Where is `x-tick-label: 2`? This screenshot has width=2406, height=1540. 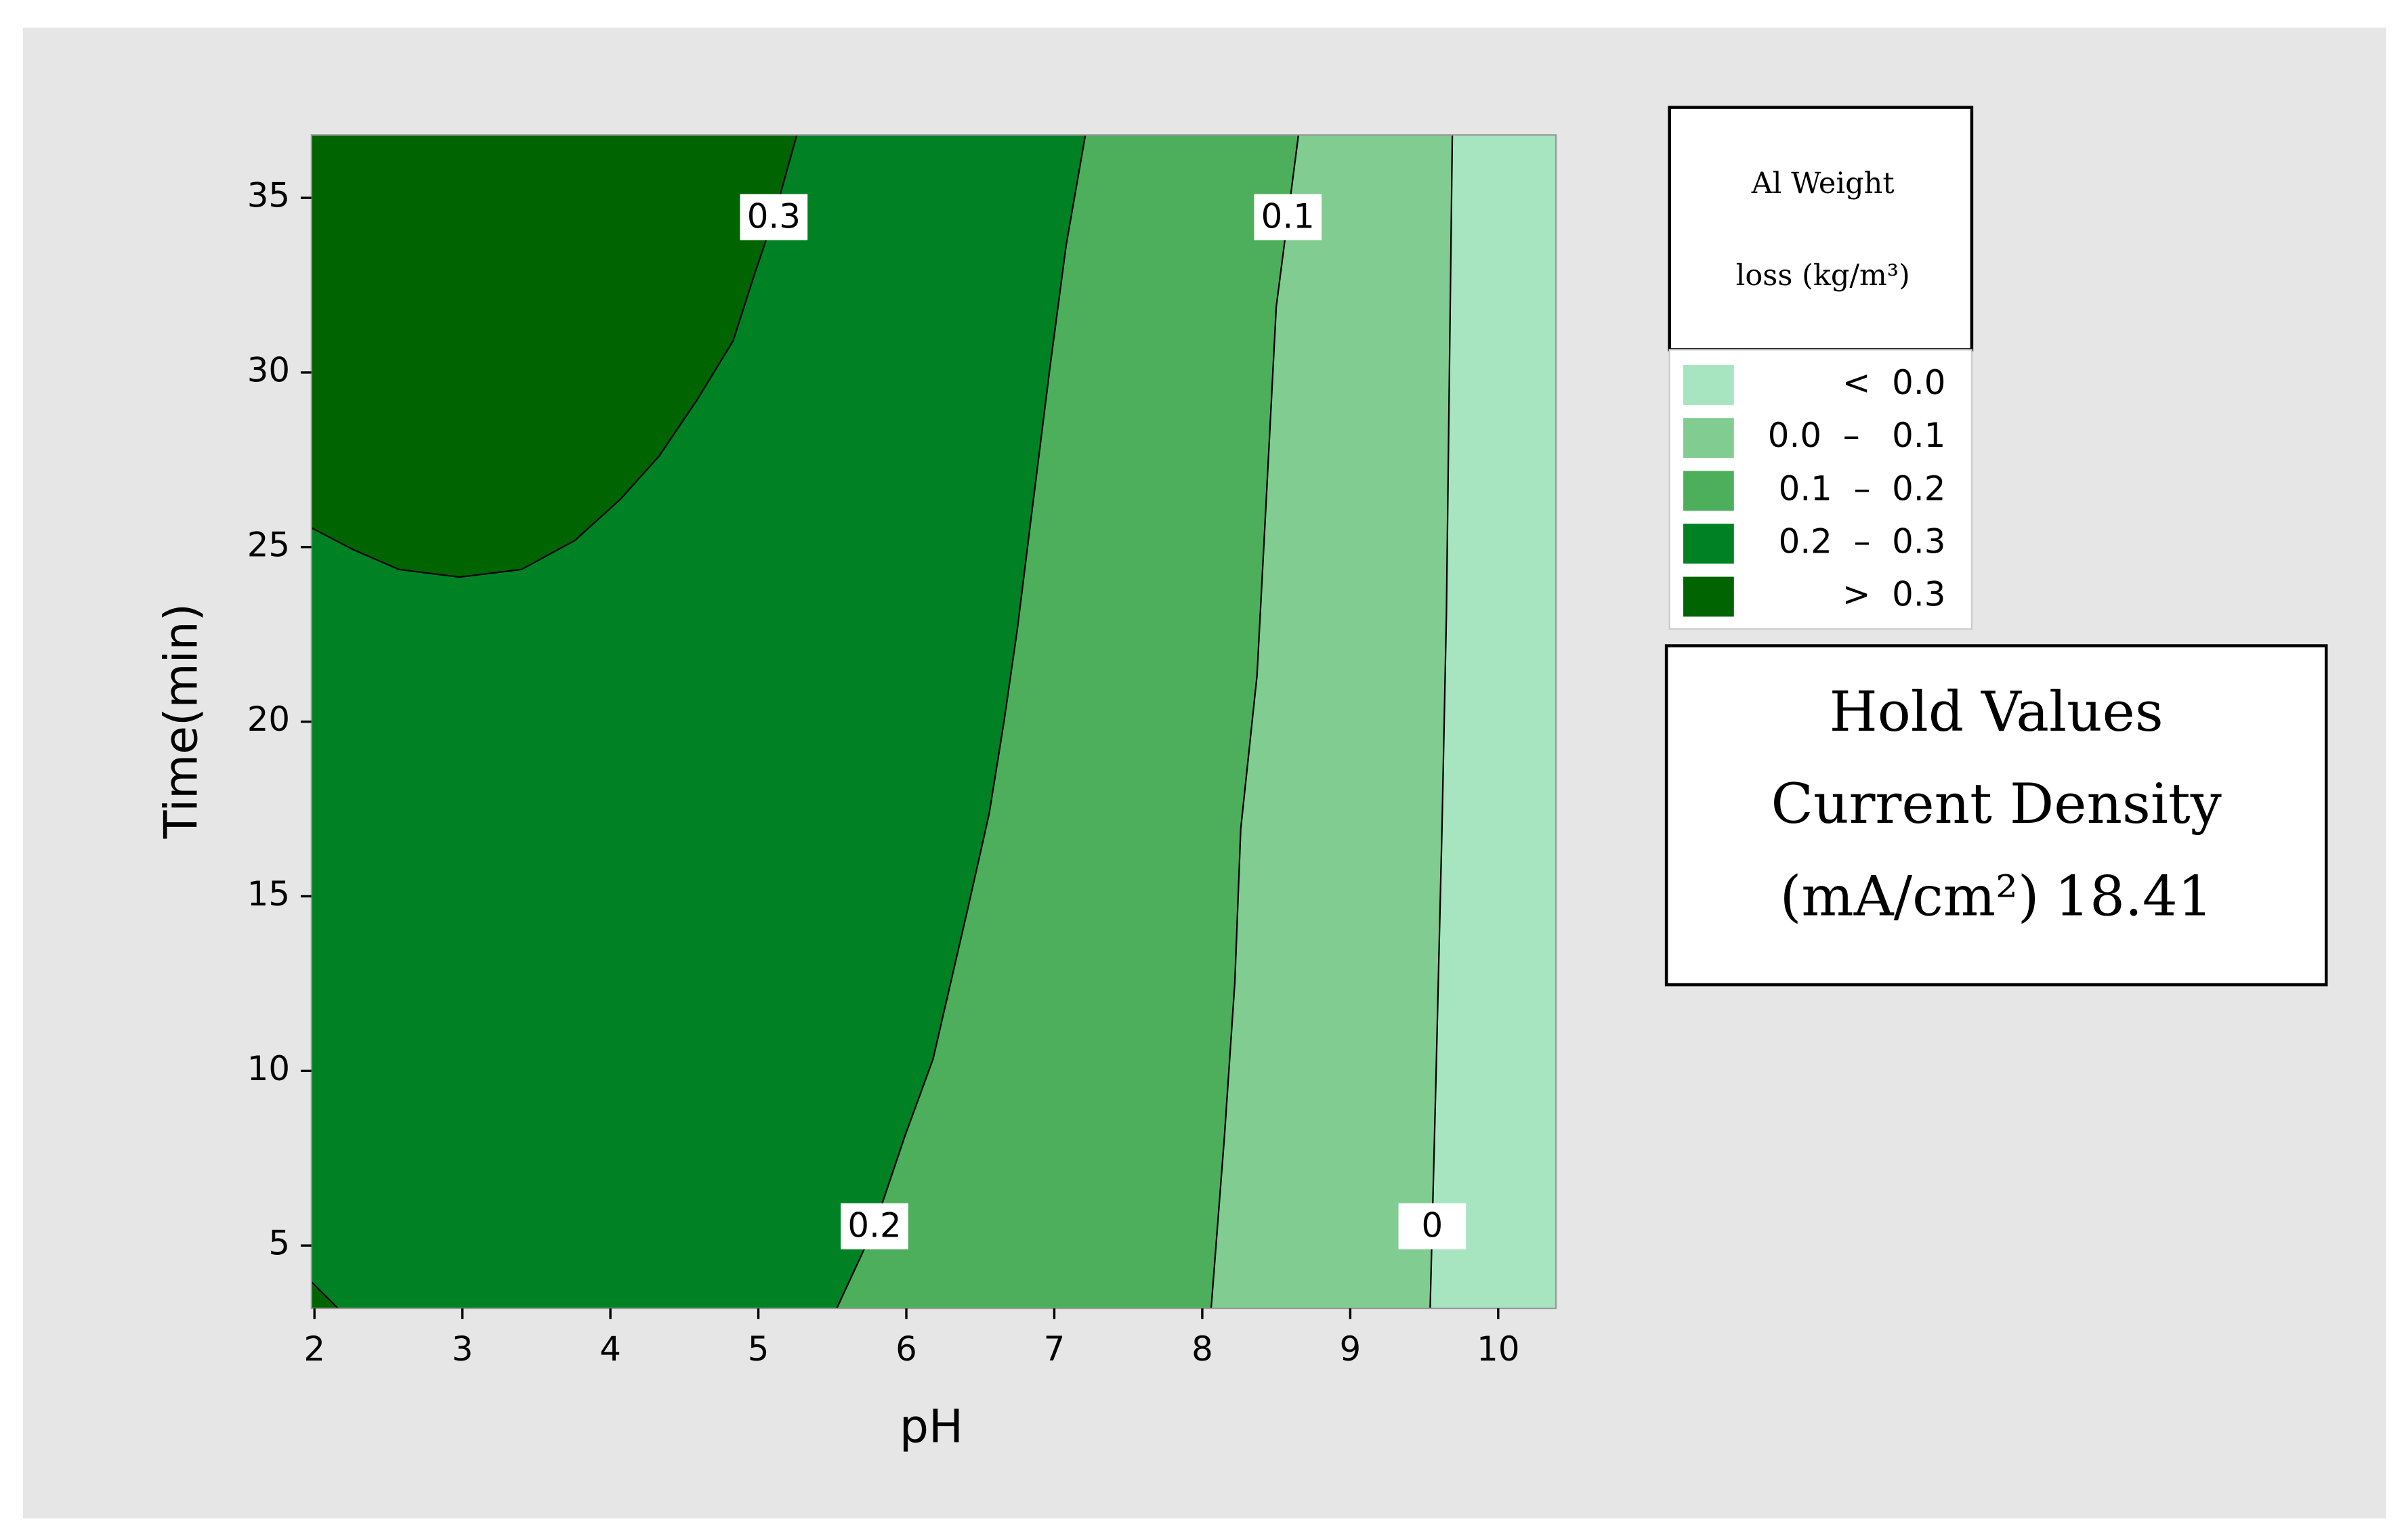
x-tick-label: 2 is located at coordinates (314, 1349).